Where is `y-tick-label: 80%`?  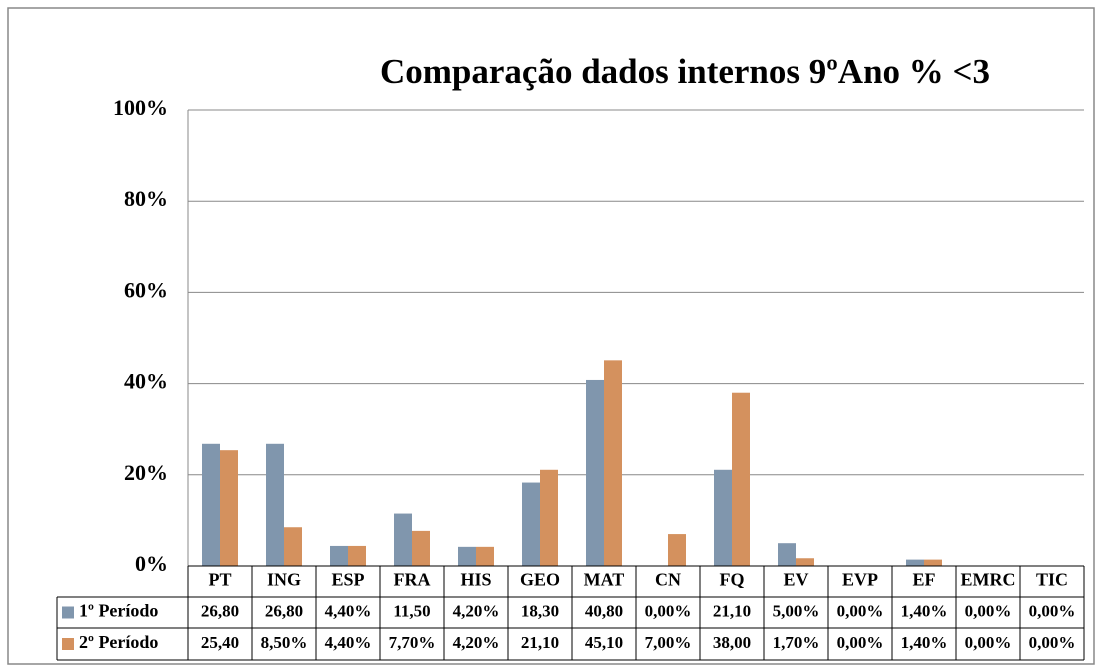
y-tick-label: 80% is located at coordinates (146, 198).